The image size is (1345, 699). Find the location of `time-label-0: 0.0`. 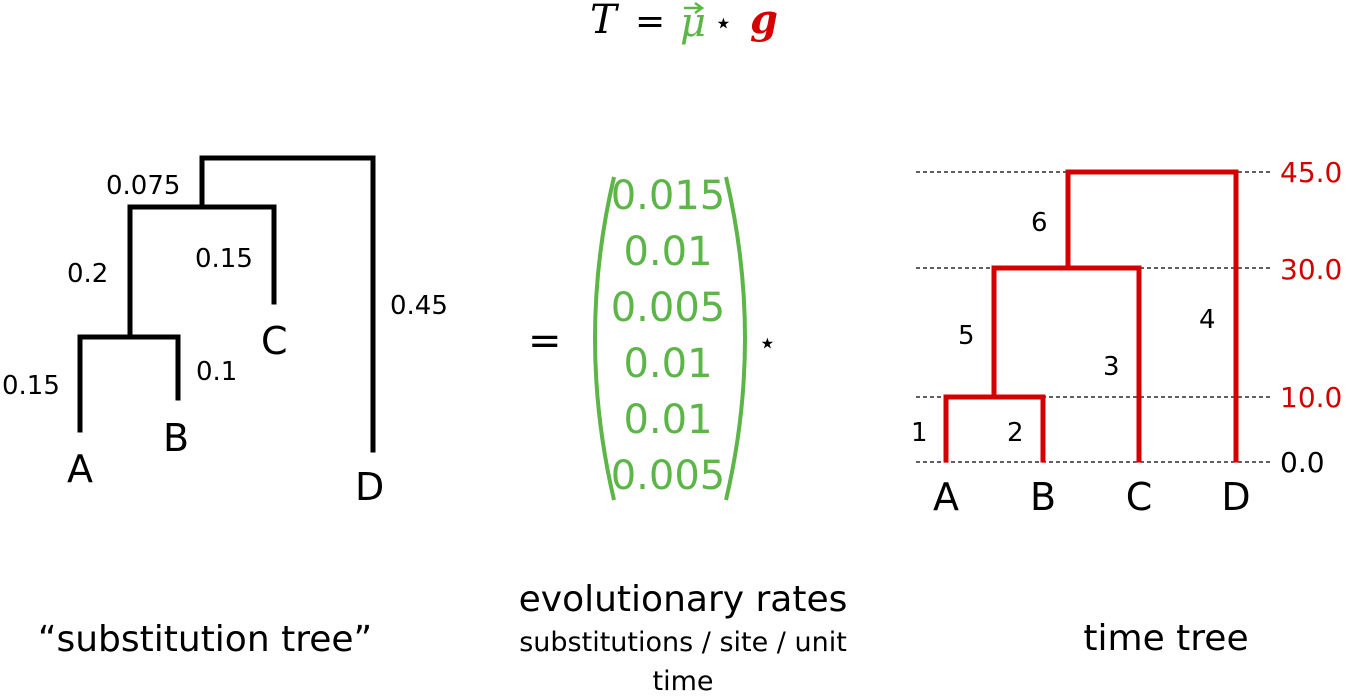

time-label-0: 0.0 is located at coordinates (1302, 462).